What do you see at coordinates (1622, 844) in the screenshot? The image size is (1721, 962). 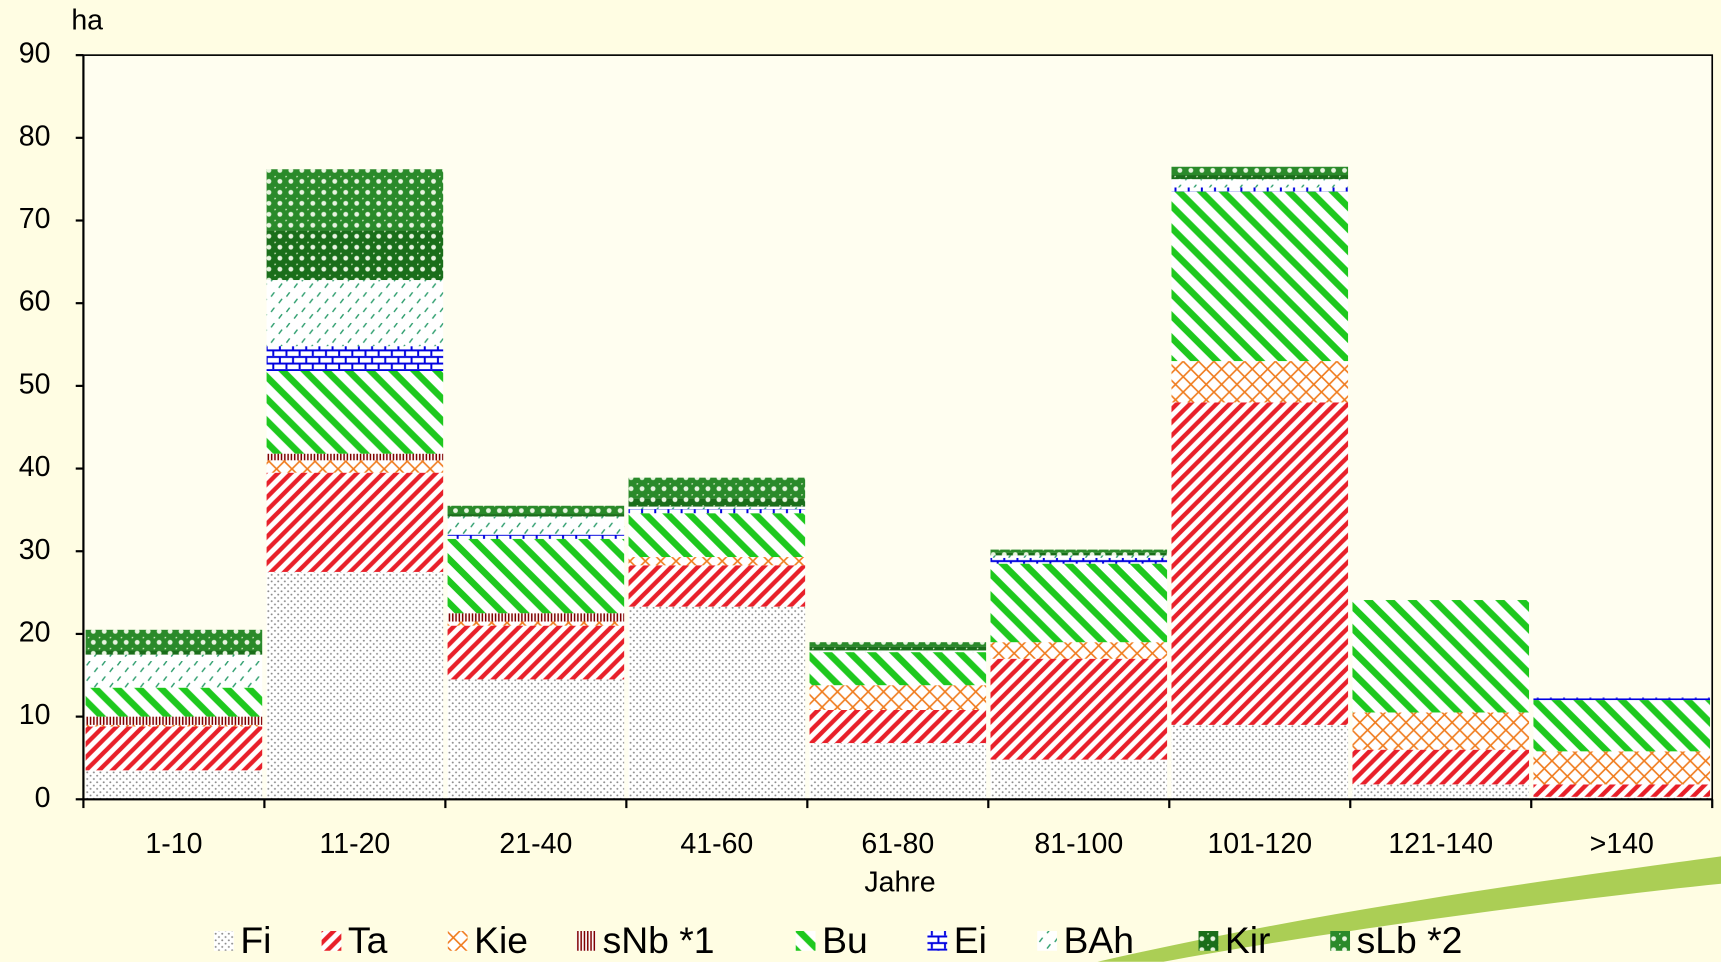 I see `x-tick-label: >140` at bounding box center [1622, 844].